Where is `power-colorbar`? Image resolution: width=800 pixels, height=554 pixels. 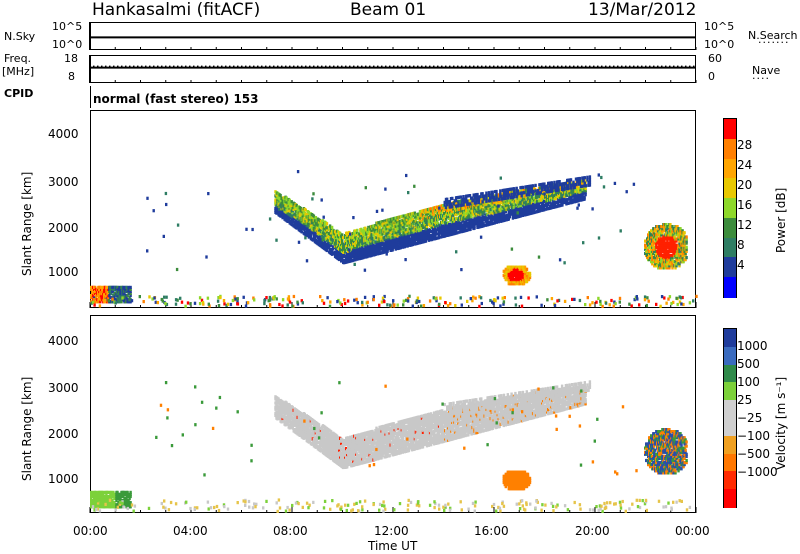
power-colorbar is located at coordinates (730, 208).